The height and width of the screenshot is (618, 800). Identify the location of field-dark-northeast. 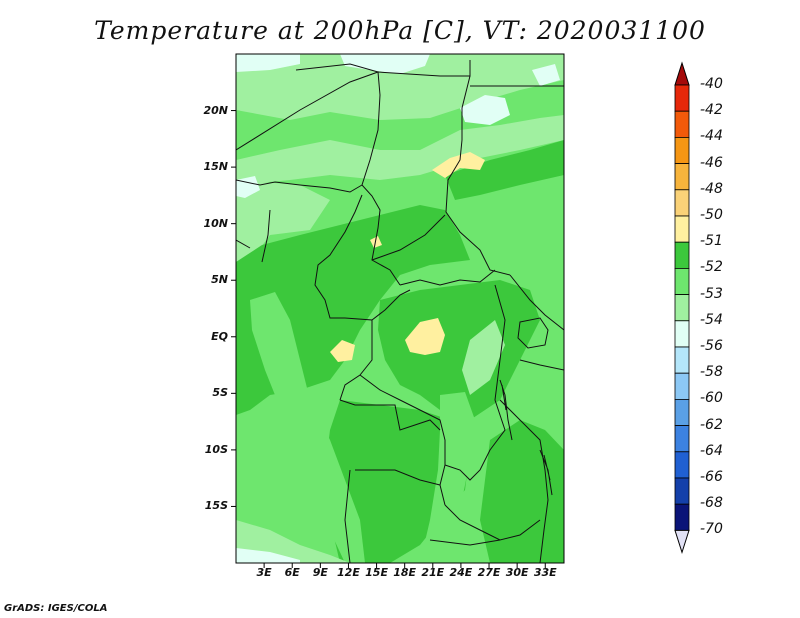
(504, 170).